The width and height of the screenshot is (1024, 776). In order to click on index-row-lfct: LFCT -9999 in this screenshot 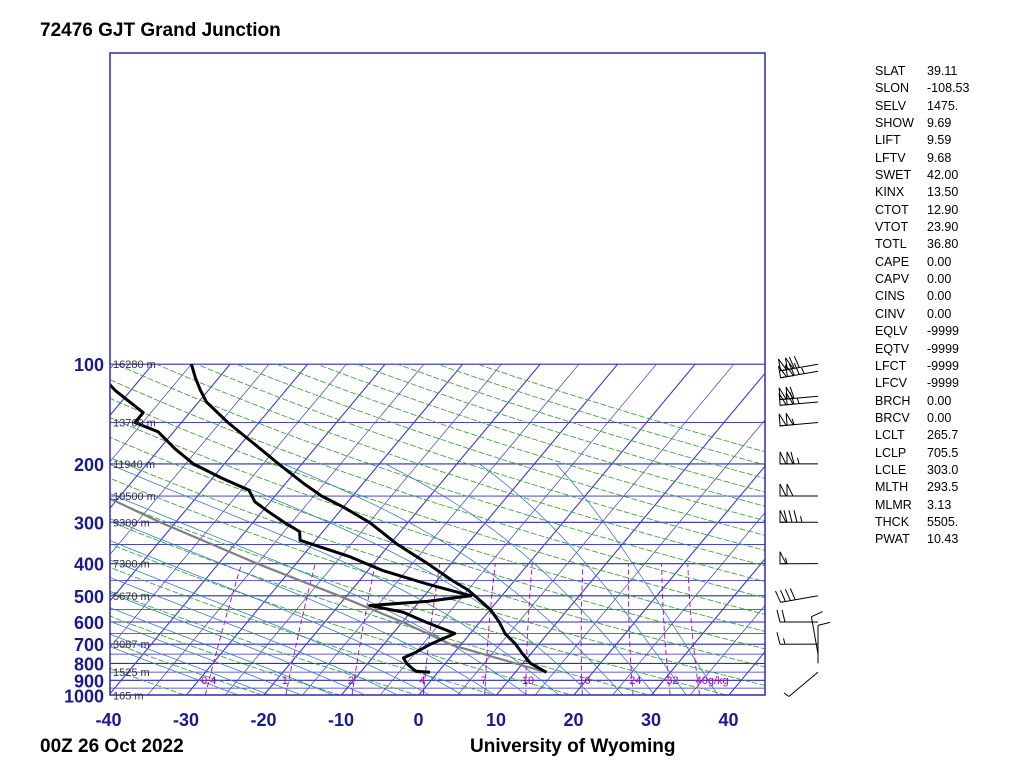, I will do `click(922, 366)`.